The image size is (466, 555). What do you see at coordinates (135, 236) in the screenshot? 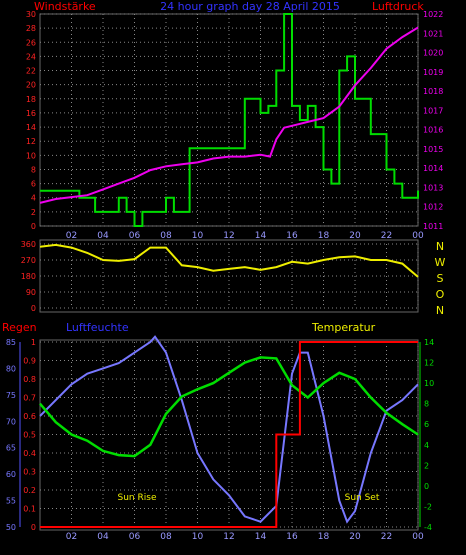
I see `top-x-tick: 06` at bounding box center [135, 236].